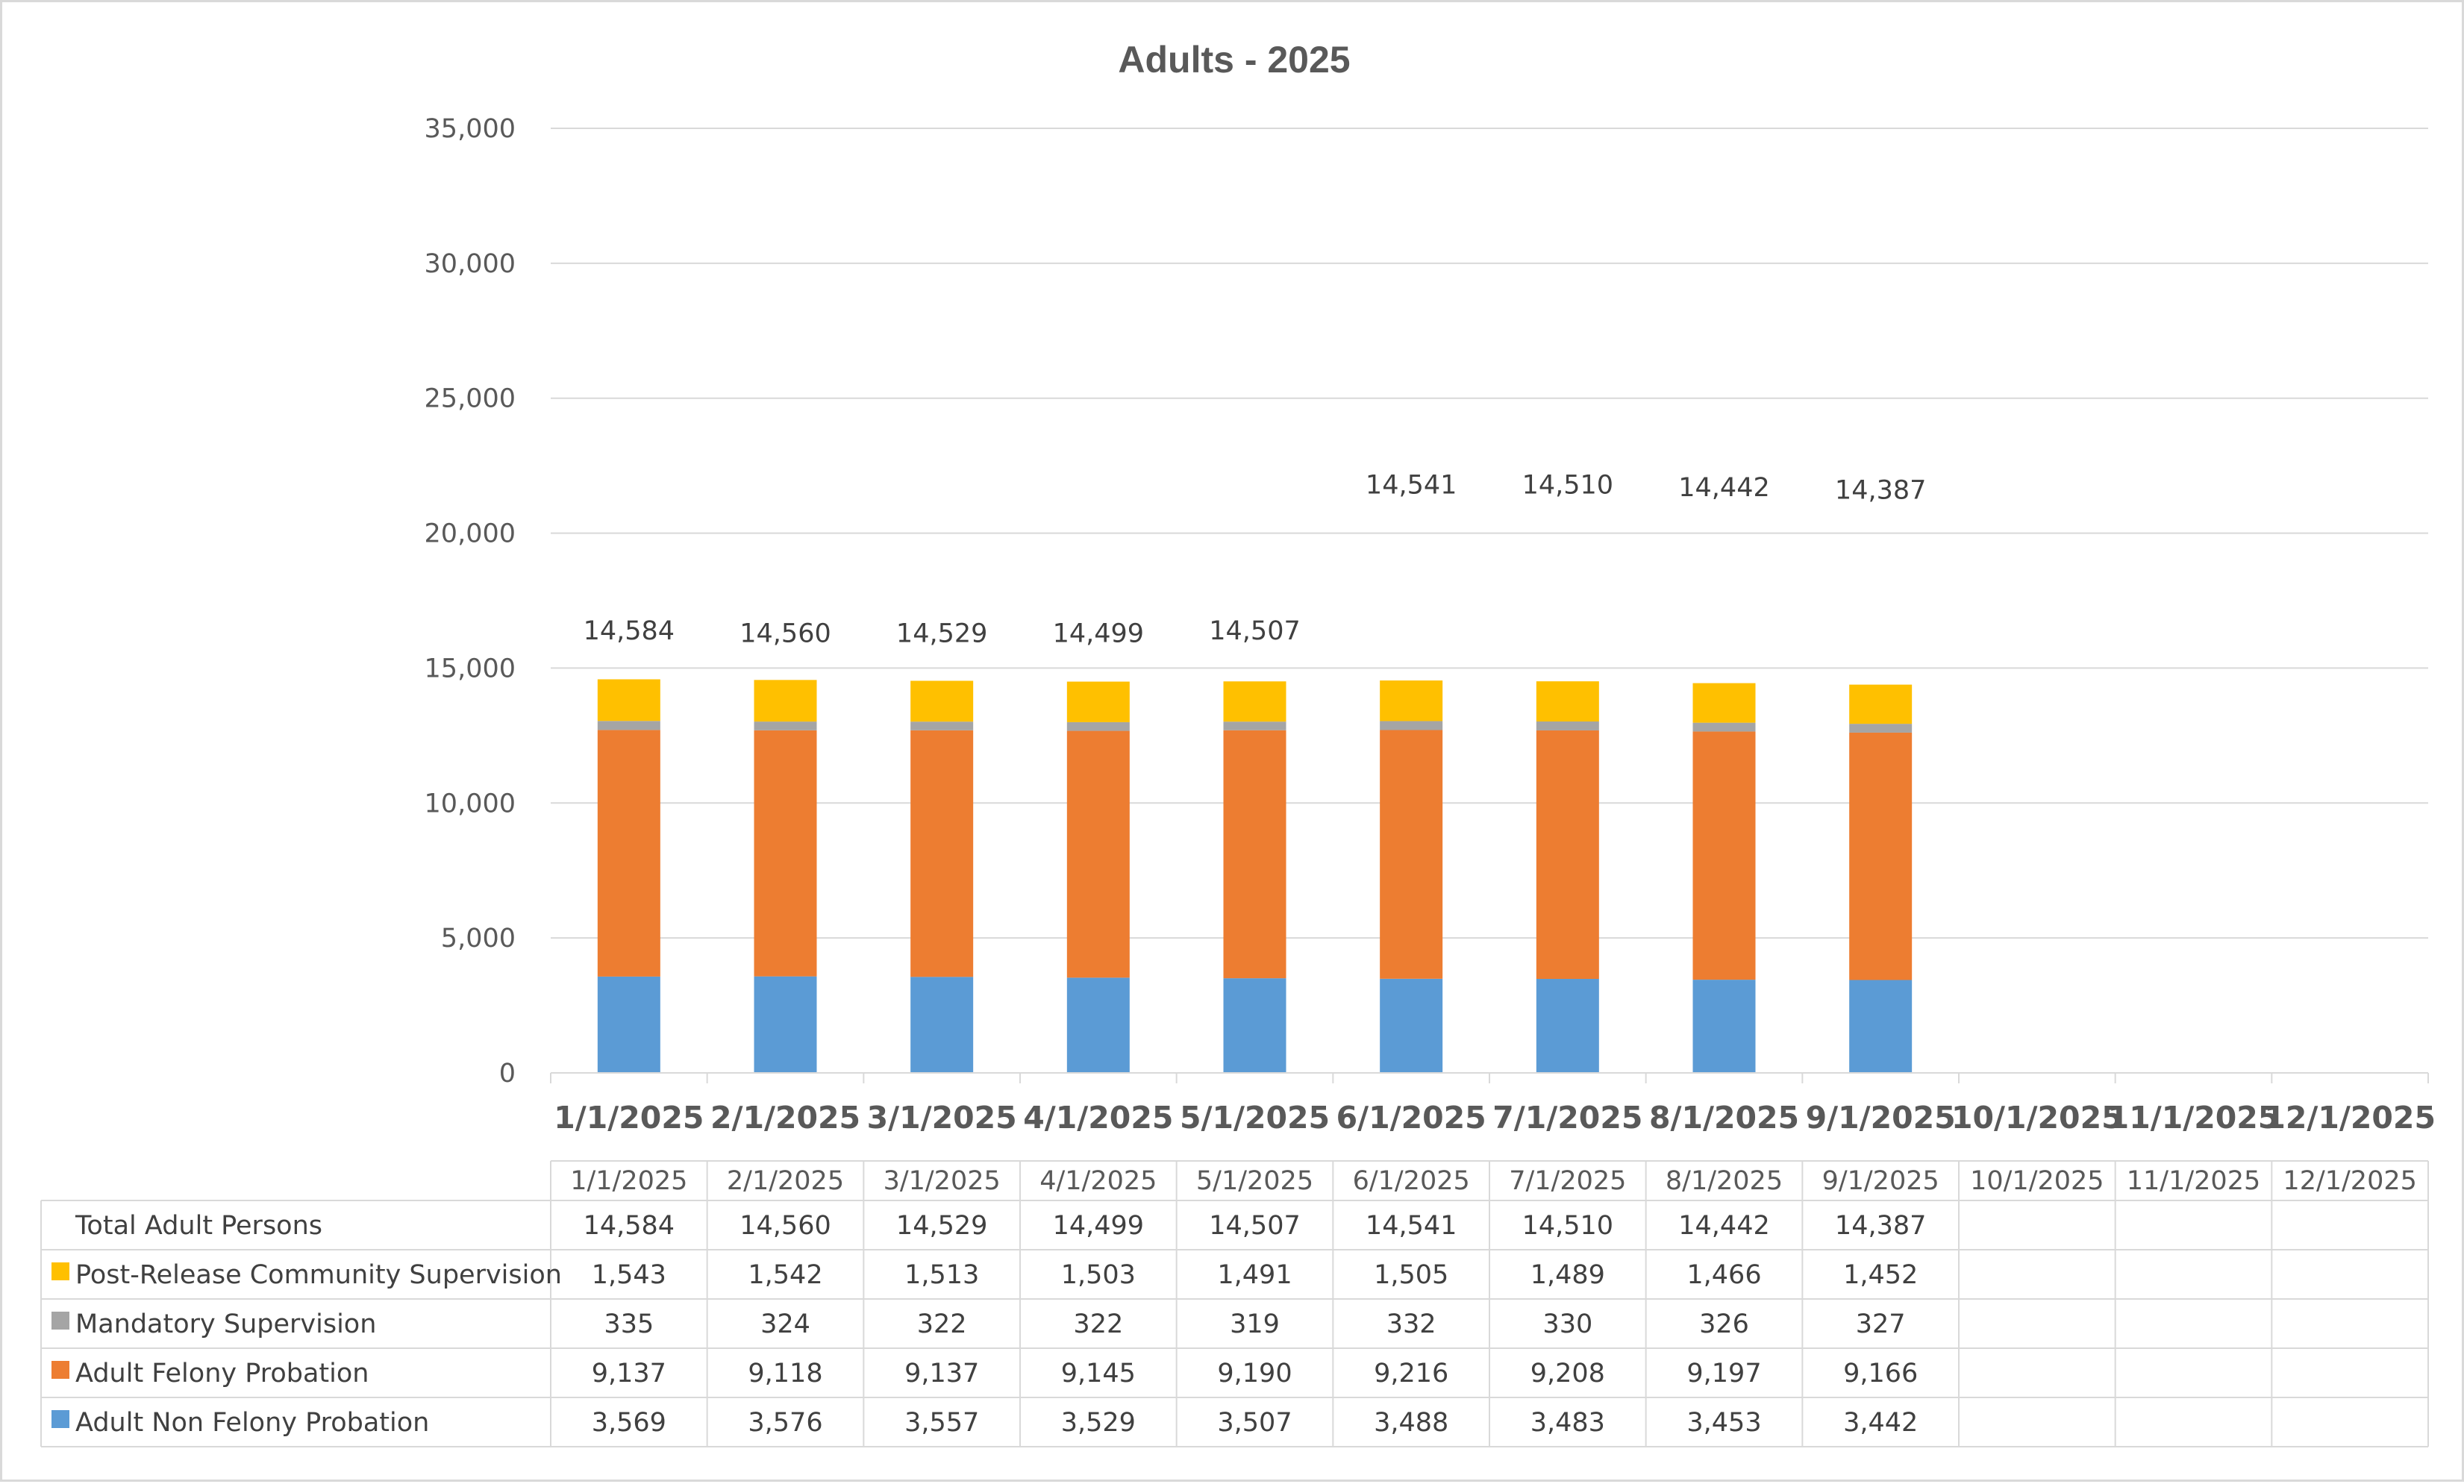  Describe the element at coordinates (2350, 1118) in the screenshot. I see `x-category-label: 12/1/2025` at that location.